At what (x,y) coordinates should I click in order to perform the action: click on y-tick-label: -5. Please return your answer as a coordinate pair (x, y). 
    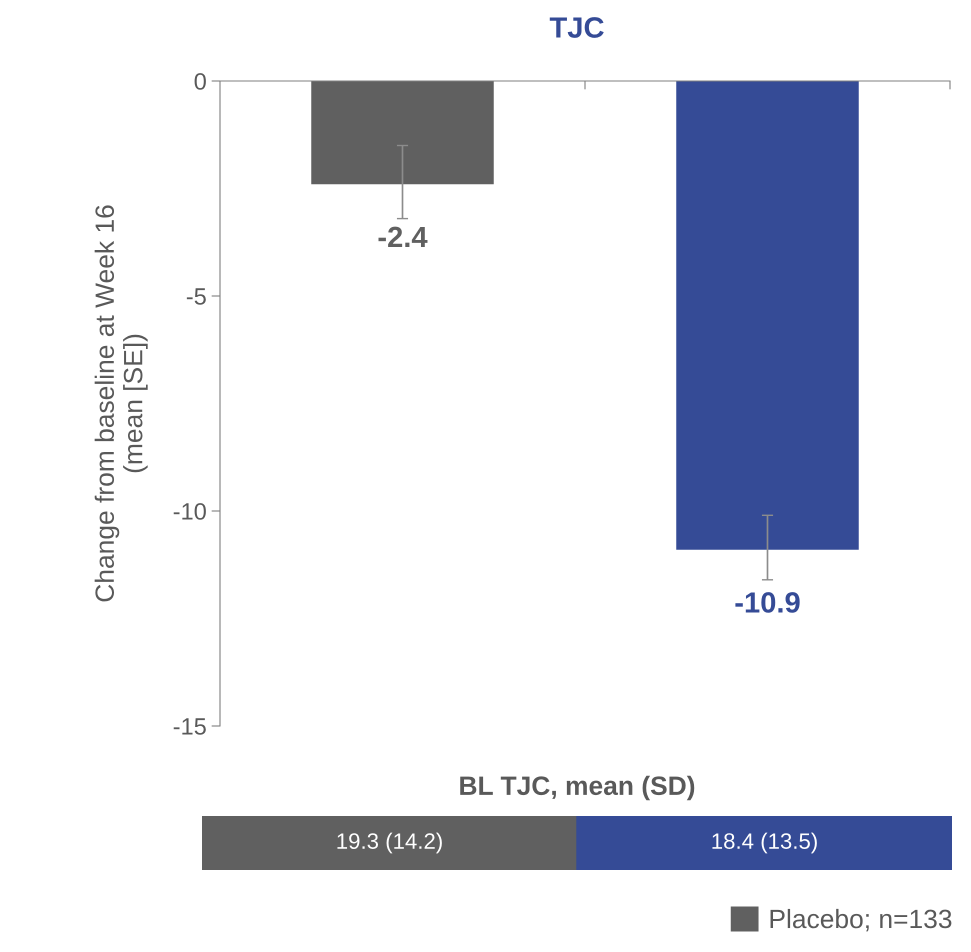
    Looking at the image, I should click on (196, 296).